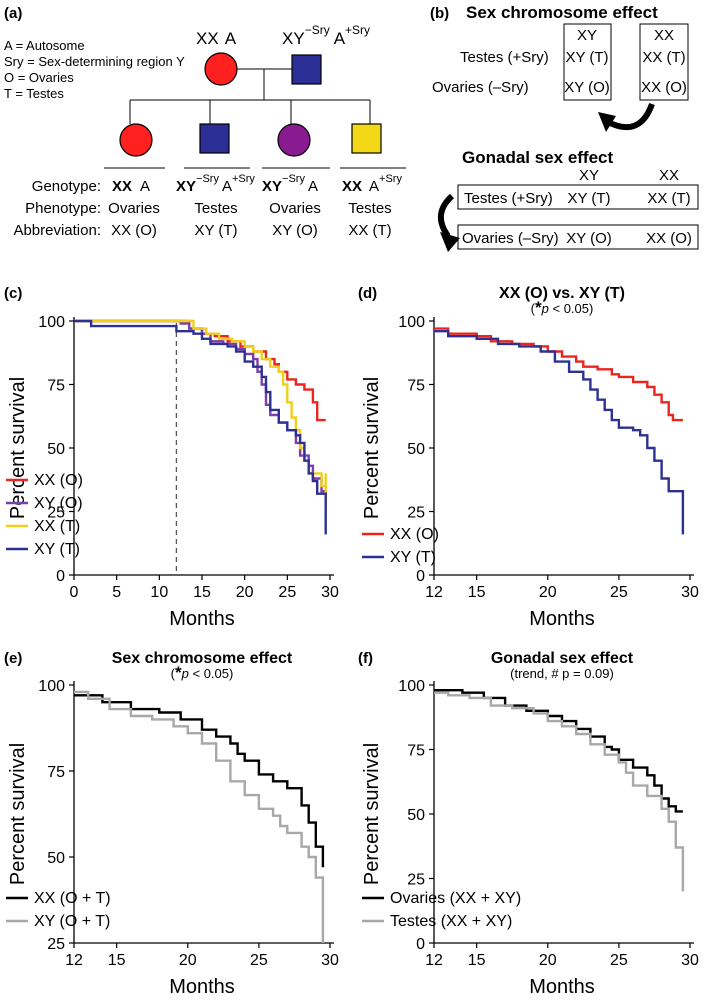 The image size is (709, 1004). Describe the element at coordinates (416, 386) in the screenshot. I see `y-tick-label-d: 75` at that location.